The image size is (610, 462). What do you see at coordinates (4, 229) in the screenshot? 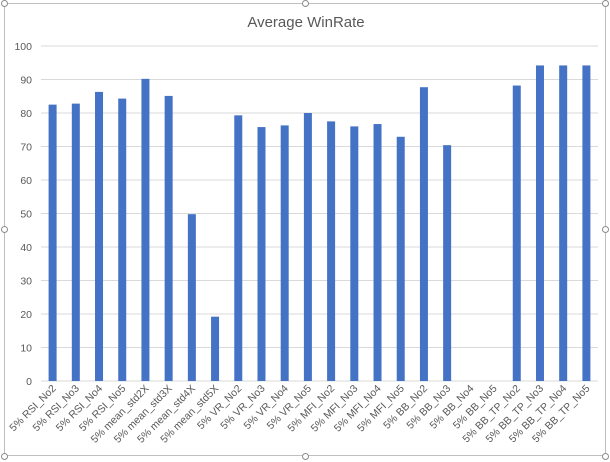
I see `resize-handle-middle-left` at bounding box center [4, 229].